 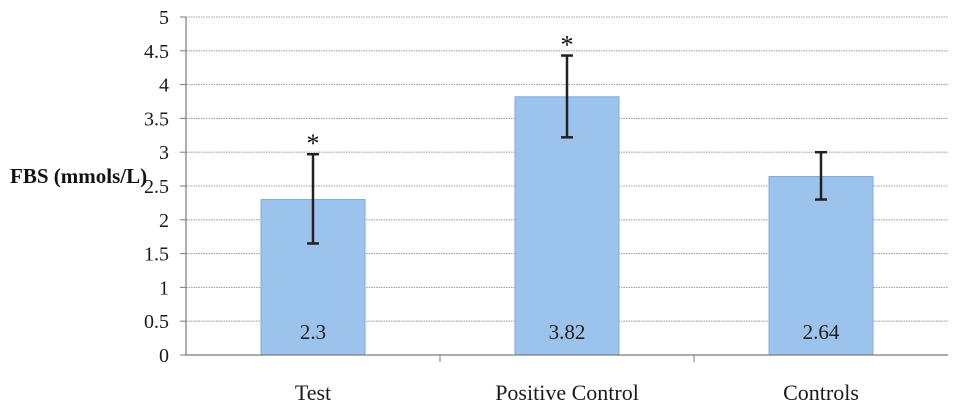 What do you see at coordinates (821, 392) in the screenshot?
I see `x-category-label: Controls` at bounding box center [821, 392].